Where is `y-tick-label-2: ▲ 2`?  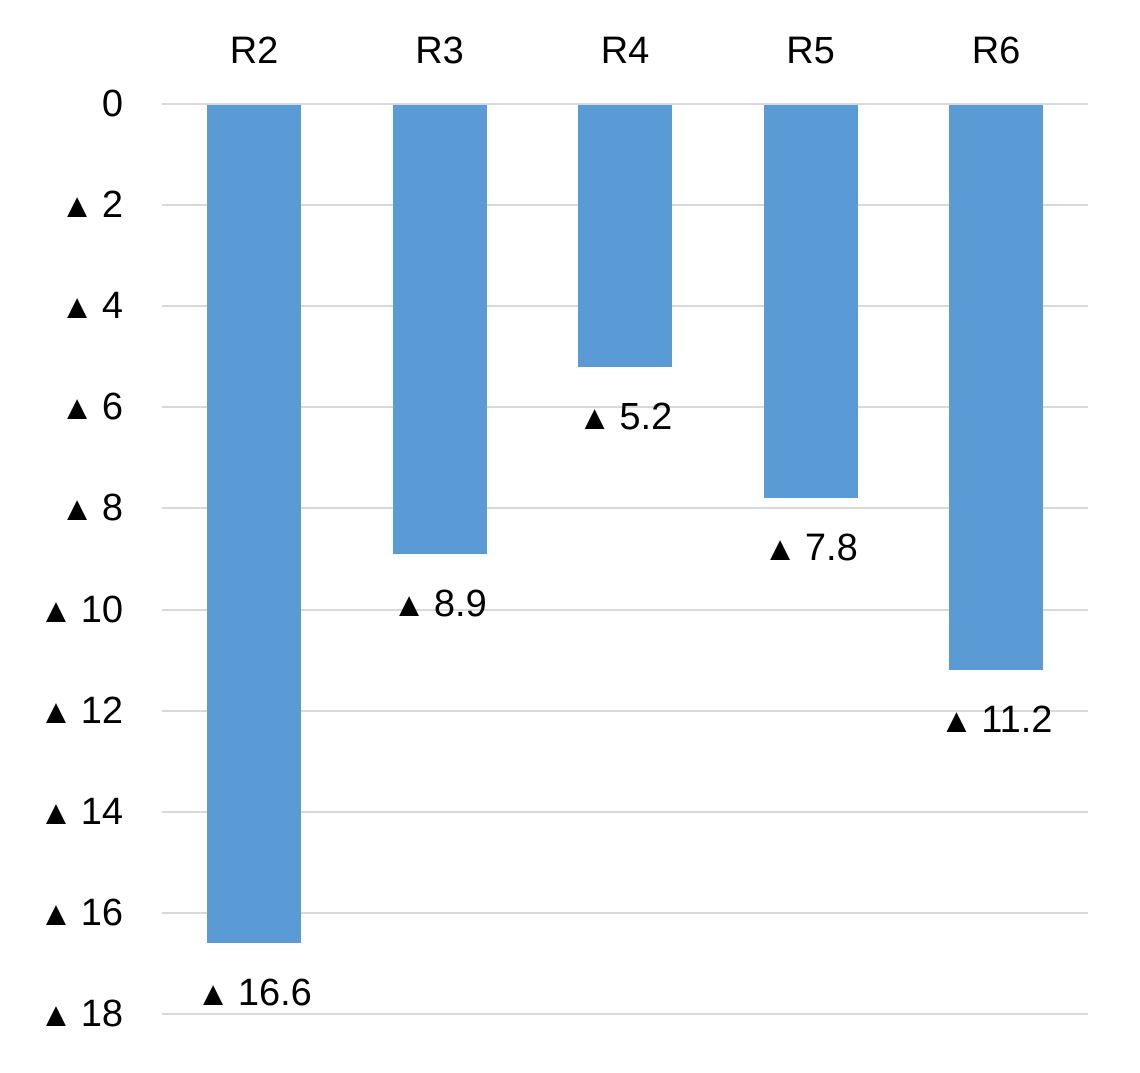
y-tick-label-2: ▲ 2 is located at coordinates (61, 205).